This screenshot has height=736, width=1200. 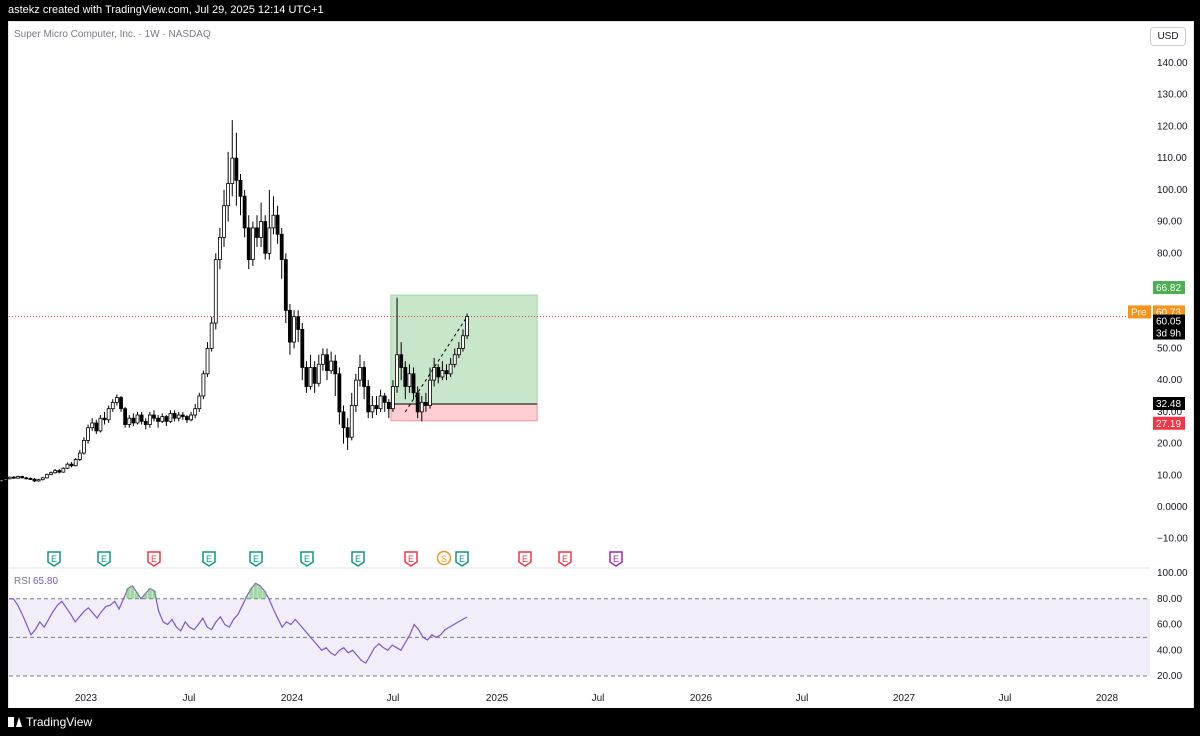 I want to click on rsi-title: RSI, so click(x=22, y=581).